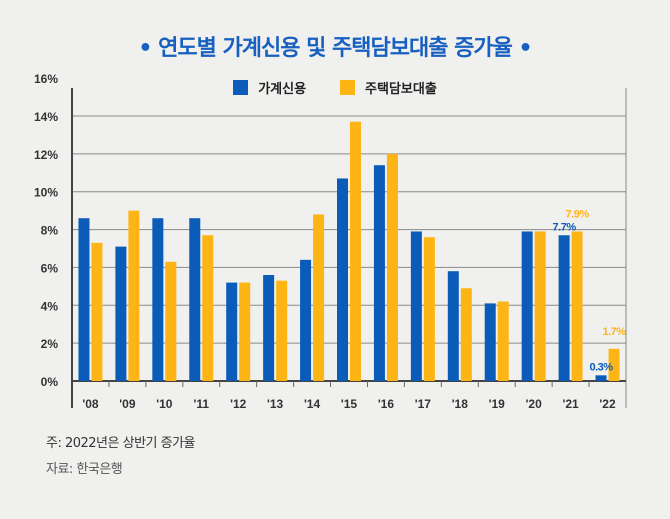 Image resolution: width=670 pixels, height=519 pixels. What do you see at coordinates (570, 404) in the screenshot?
I see `x-tick-label: '21` at bounding box center [570, 404].